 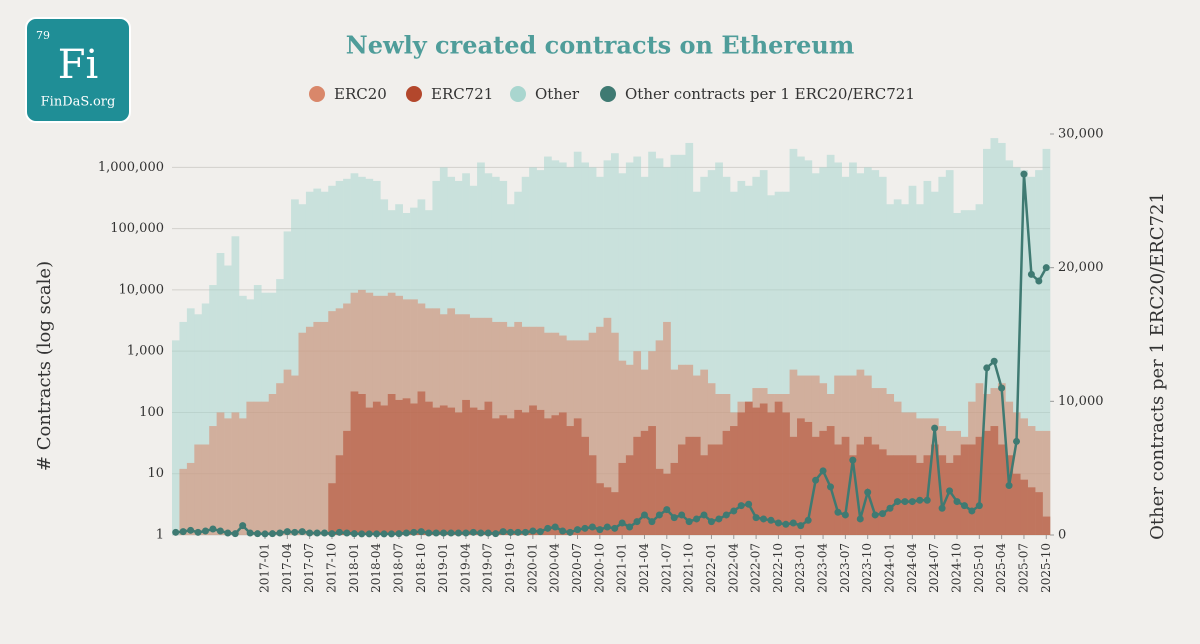 I want to click on x-tick-label: 2022-04, so click(x=733, y=568).